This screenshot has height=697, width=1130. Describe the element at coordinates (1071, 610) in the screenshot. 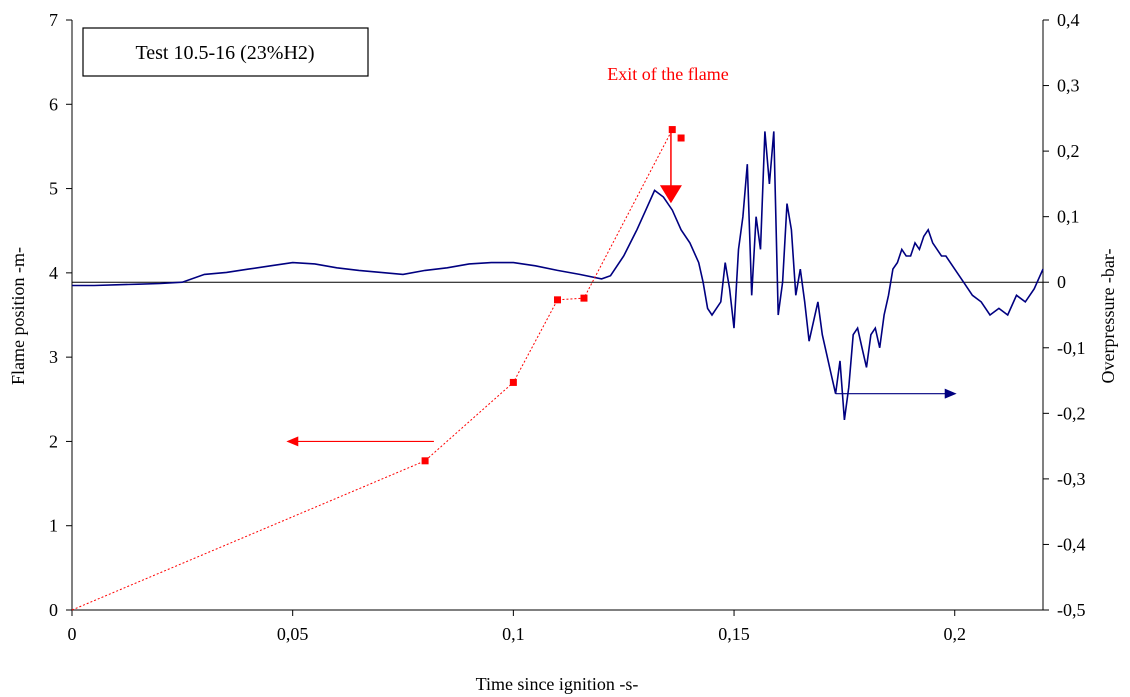

I see `y-right-tick-label: -0,5` at that location.